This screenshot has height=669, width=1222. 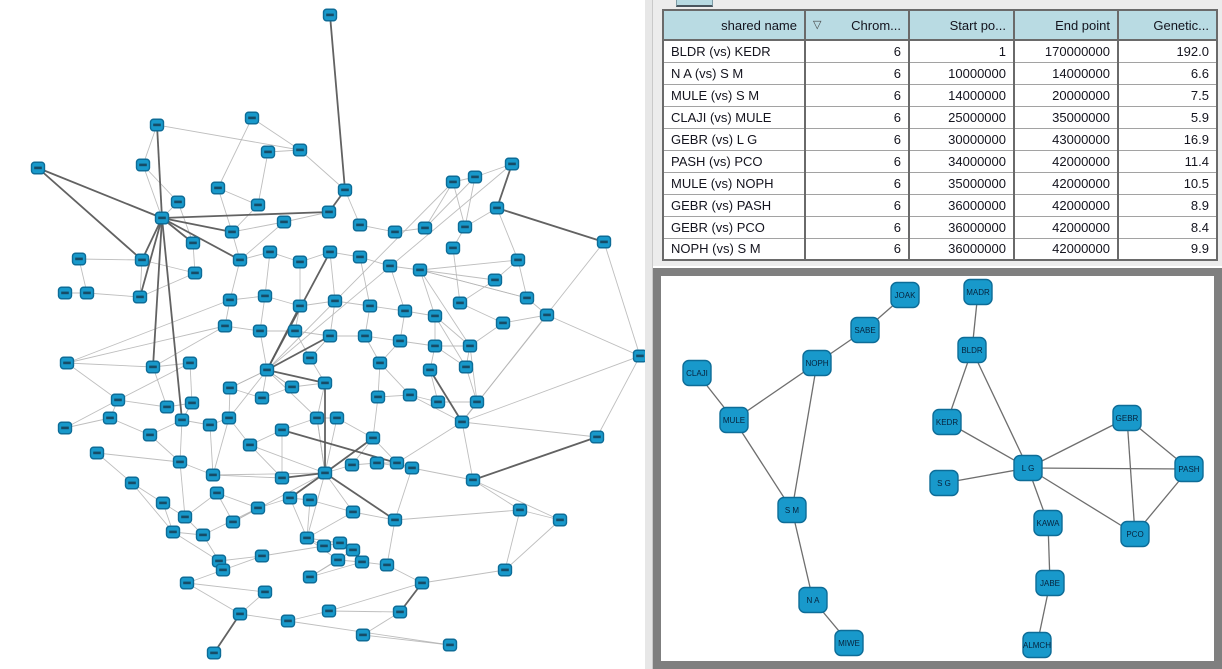 What do you see at coordinates (694, 3) in the screenshot?
I see `table-tab-fragment` at bounding box center [694, 3].